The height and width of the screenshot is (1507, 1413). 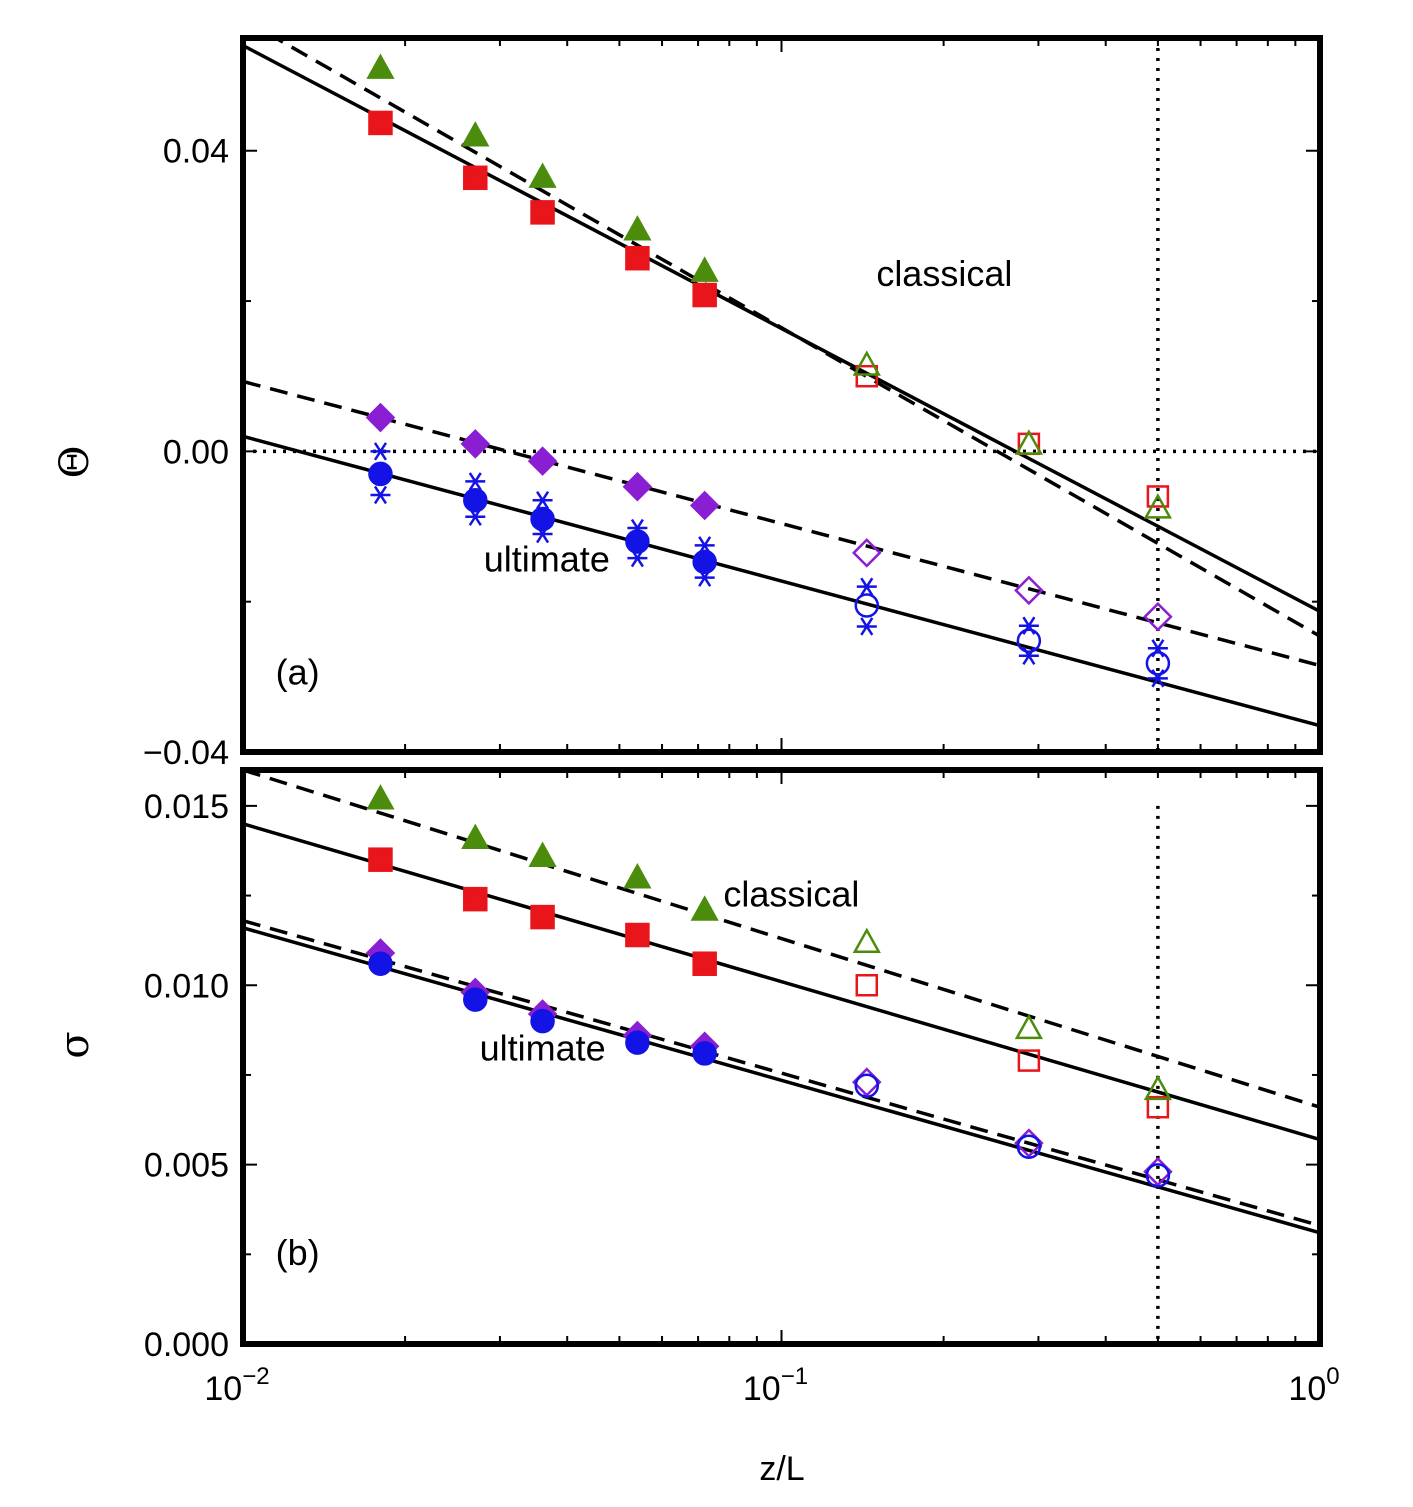 What do you see at coordinates (186, 753) in the screenshot?
I see `y-tick-label: −0.04` at bounding box center [186, 753].